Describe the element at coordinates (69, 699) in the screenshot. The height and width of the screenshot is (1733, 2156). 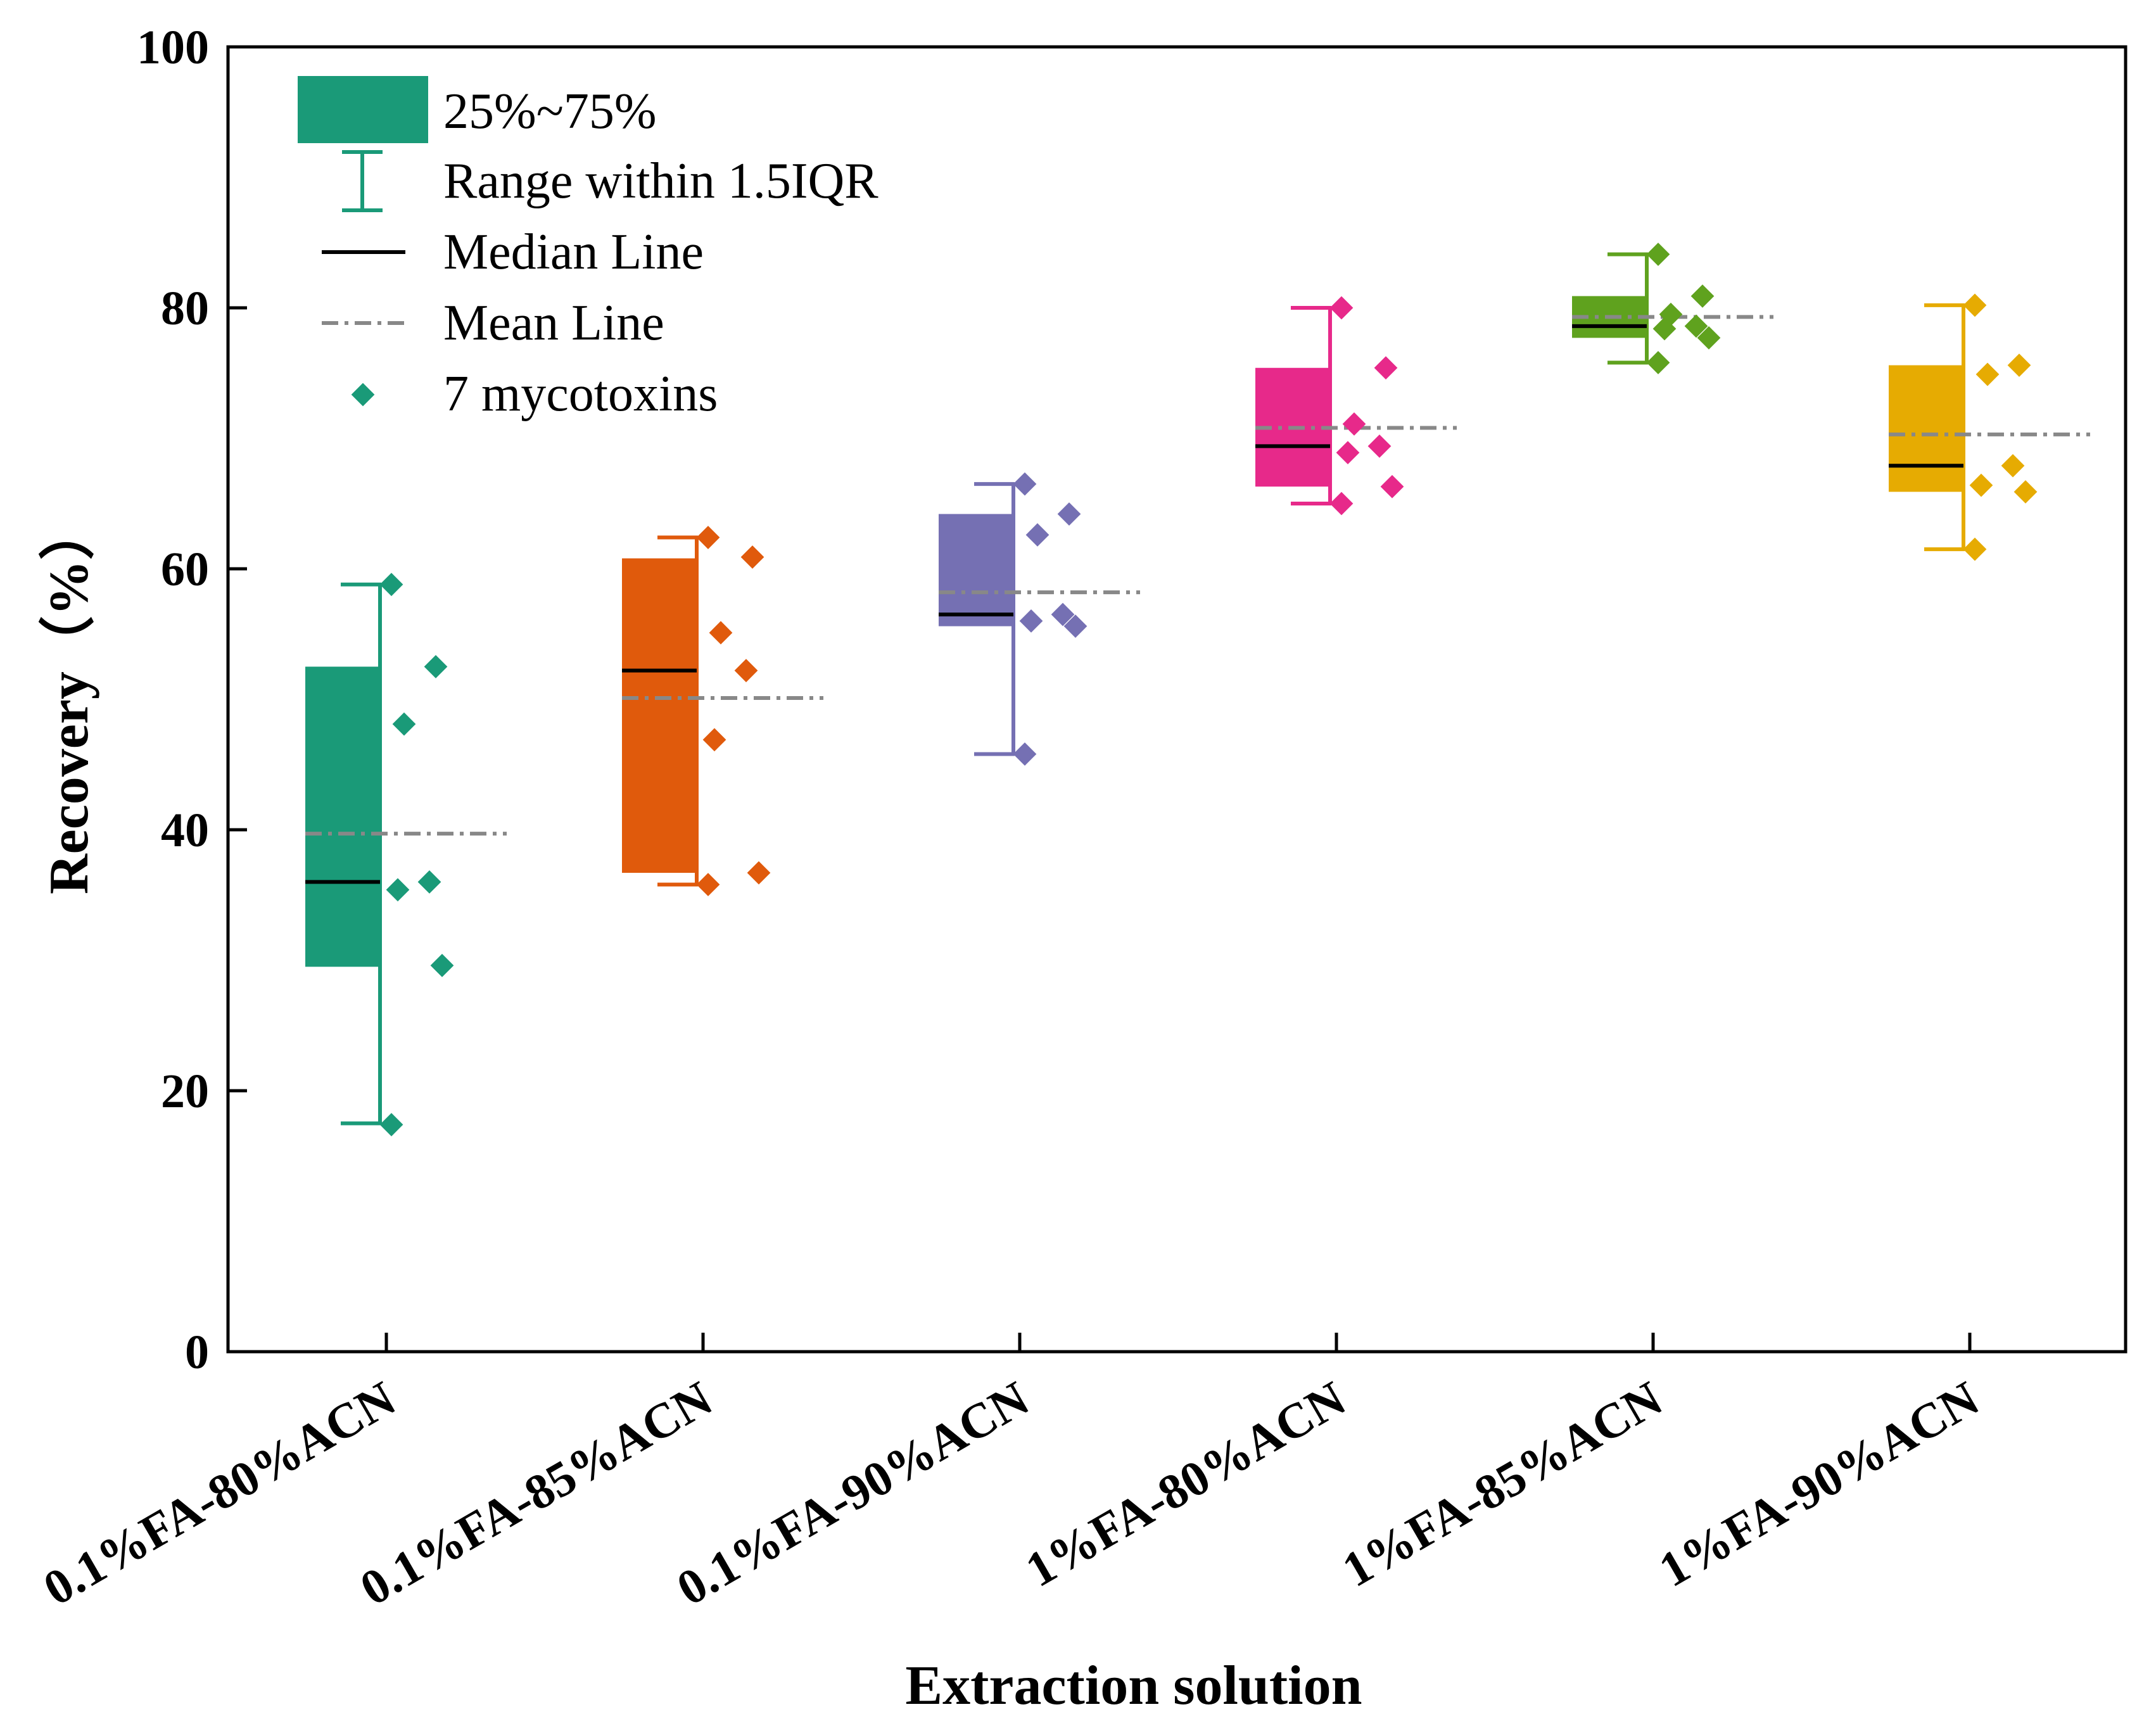
I see `y-axis-title: Recovery（%）` at that location.